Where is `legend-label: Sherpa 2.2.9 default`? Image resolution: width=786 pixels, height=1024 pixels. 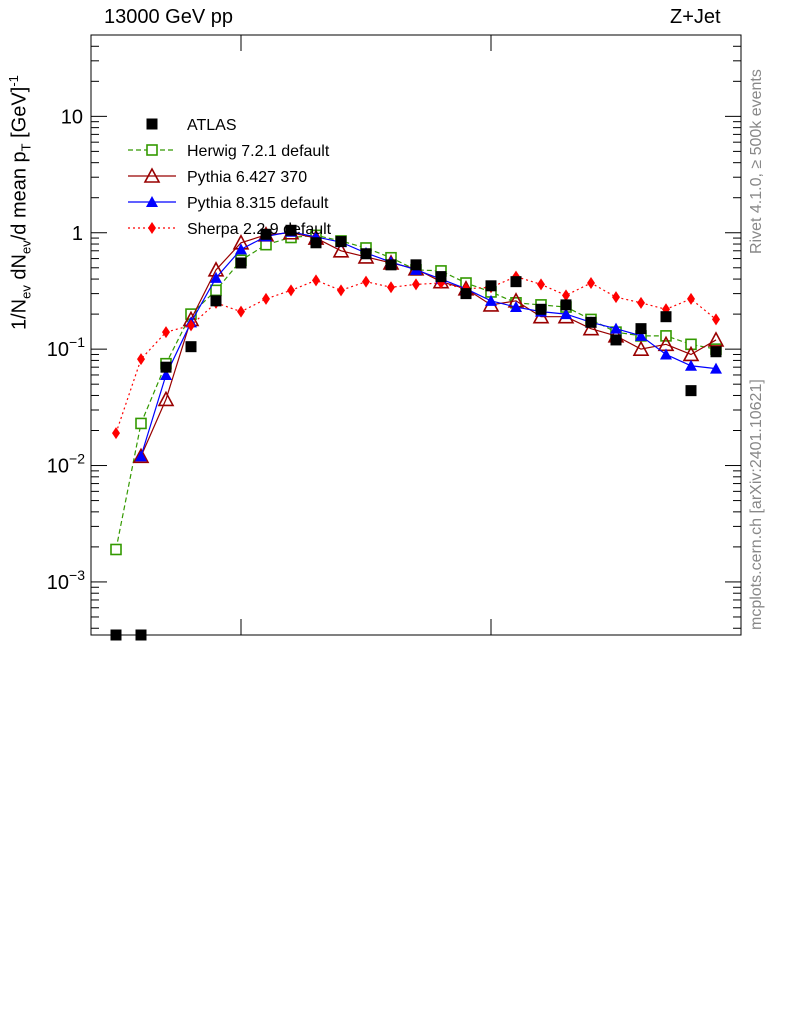 legend-label: Sherpa 2.2.9 default is located at coordinates (259, 229).